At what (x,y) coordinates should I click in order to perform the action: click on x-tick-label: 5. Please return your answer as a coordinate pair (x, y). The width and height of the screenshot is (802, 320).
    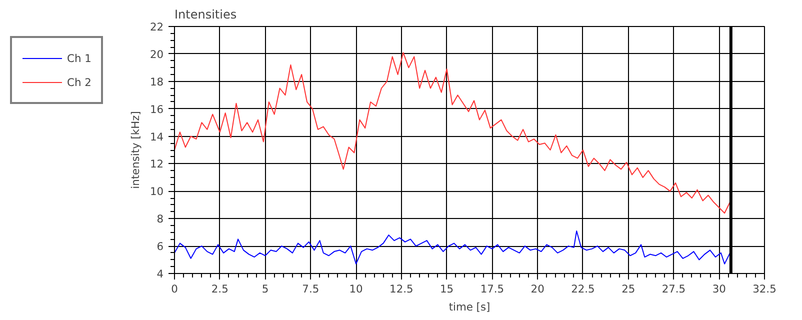
    Looking at the image, I should click on (265, 289).